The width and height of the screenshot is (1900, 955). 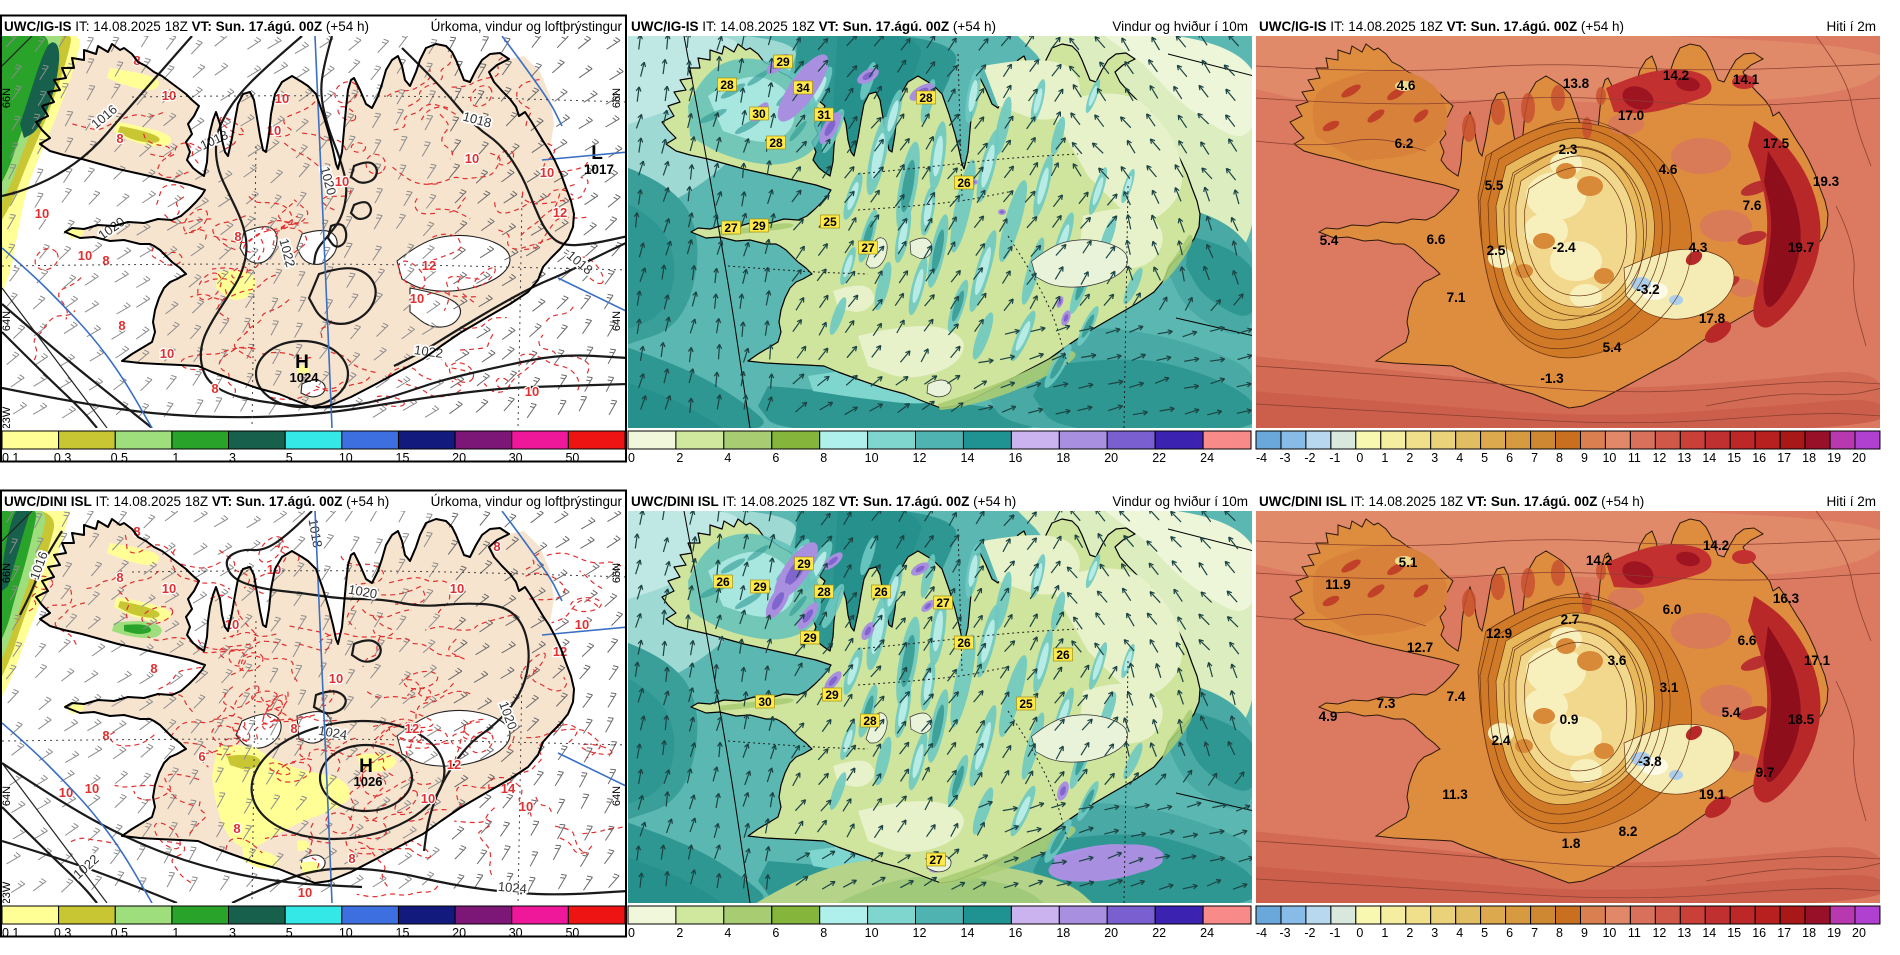 What do you see at coordinates (1650, 761) in the screenshot?
I see `svg-text: -3.8` at bounding box center [1650, 761].